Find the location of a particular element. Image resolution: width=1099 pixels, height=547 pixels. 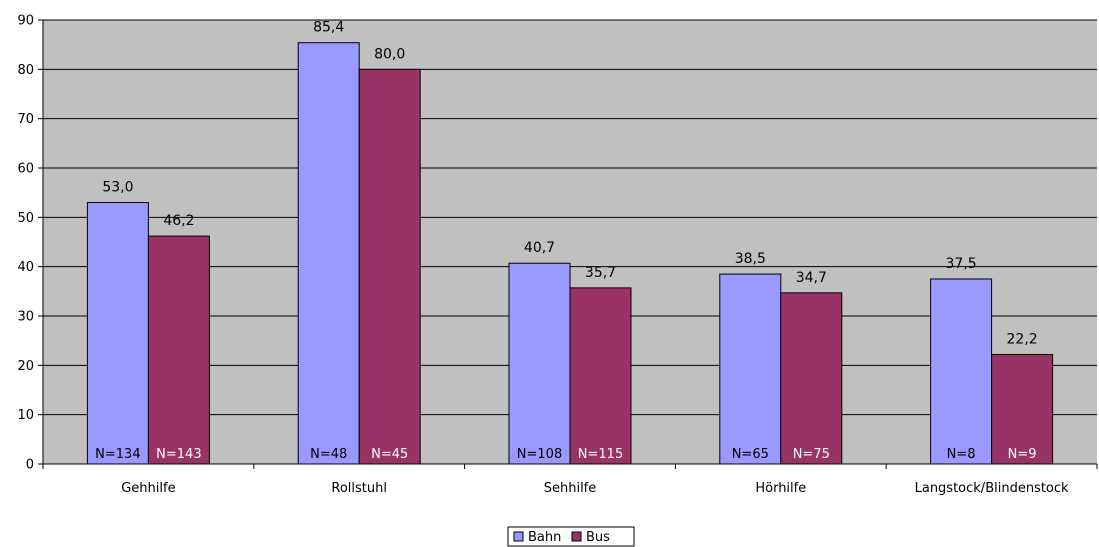

value-label: 46,2 is located at coordinates (178, 221).